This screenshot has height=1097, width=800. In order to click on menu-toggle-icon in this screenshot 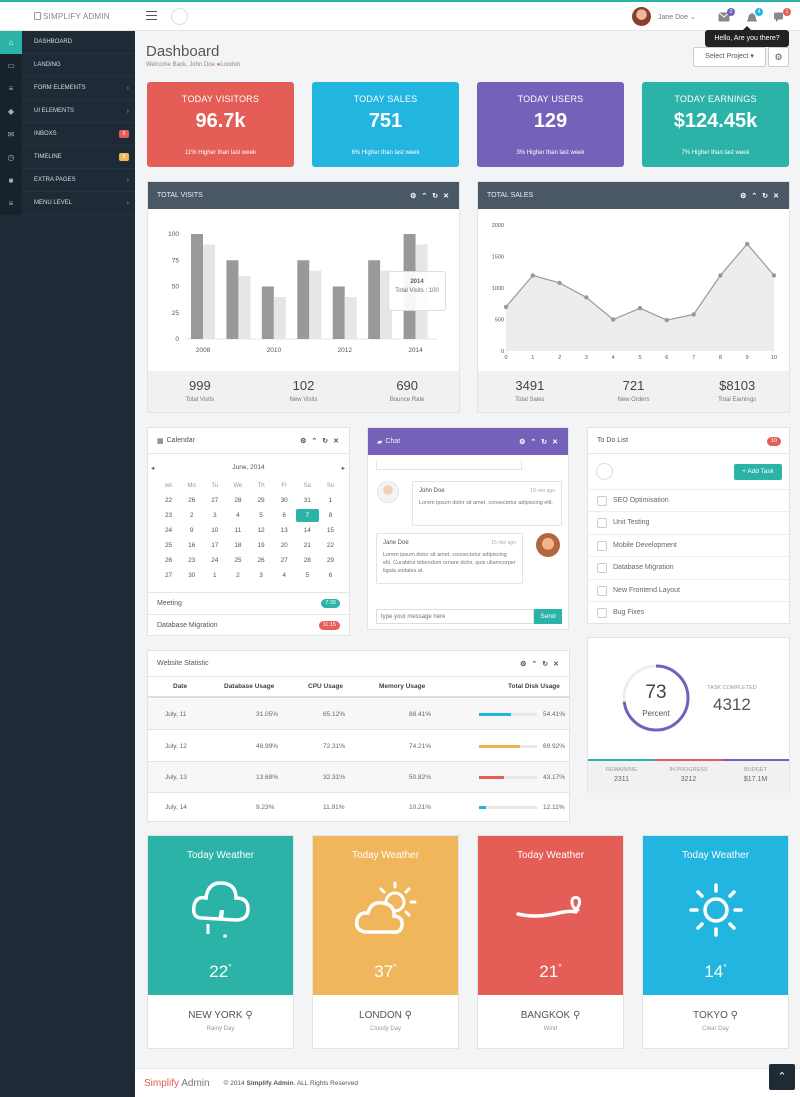, I will do `click(151, 15)`.